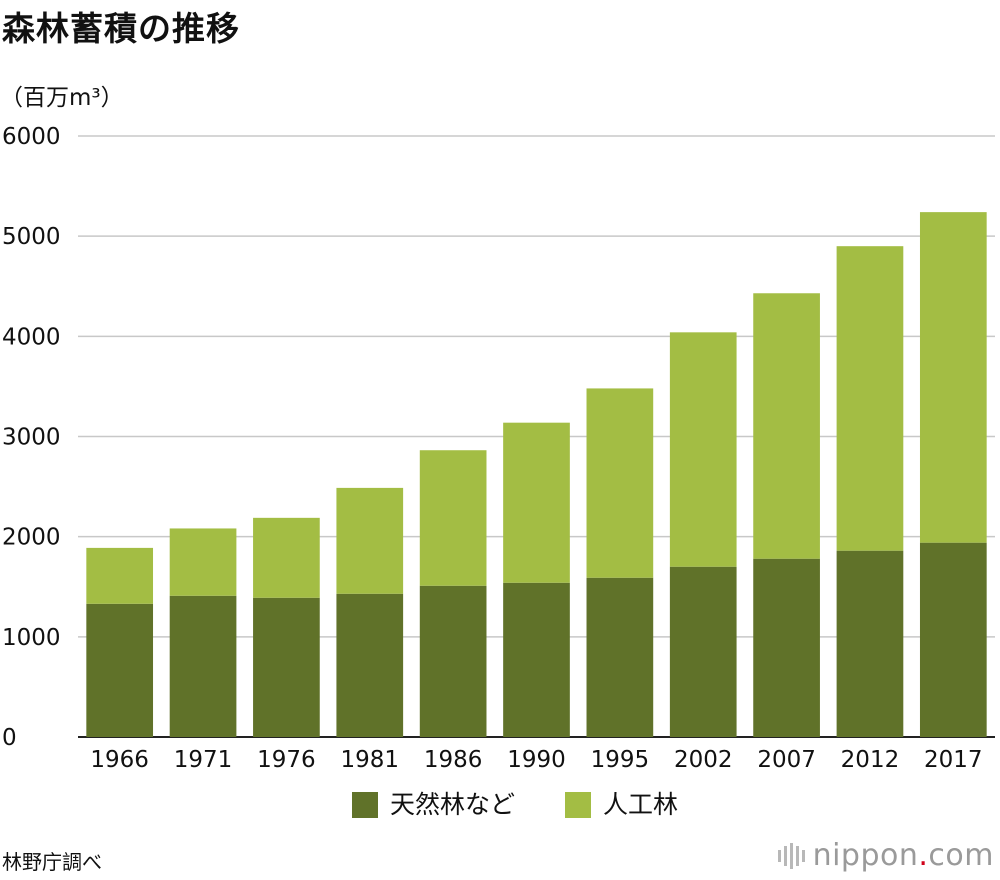 The width and height of the screenshot is (1000, 880). What do you see at coordinates (620, 760) in the screenshot?
I see `x-tick-label: 1995` at bounding box center [620, 760].